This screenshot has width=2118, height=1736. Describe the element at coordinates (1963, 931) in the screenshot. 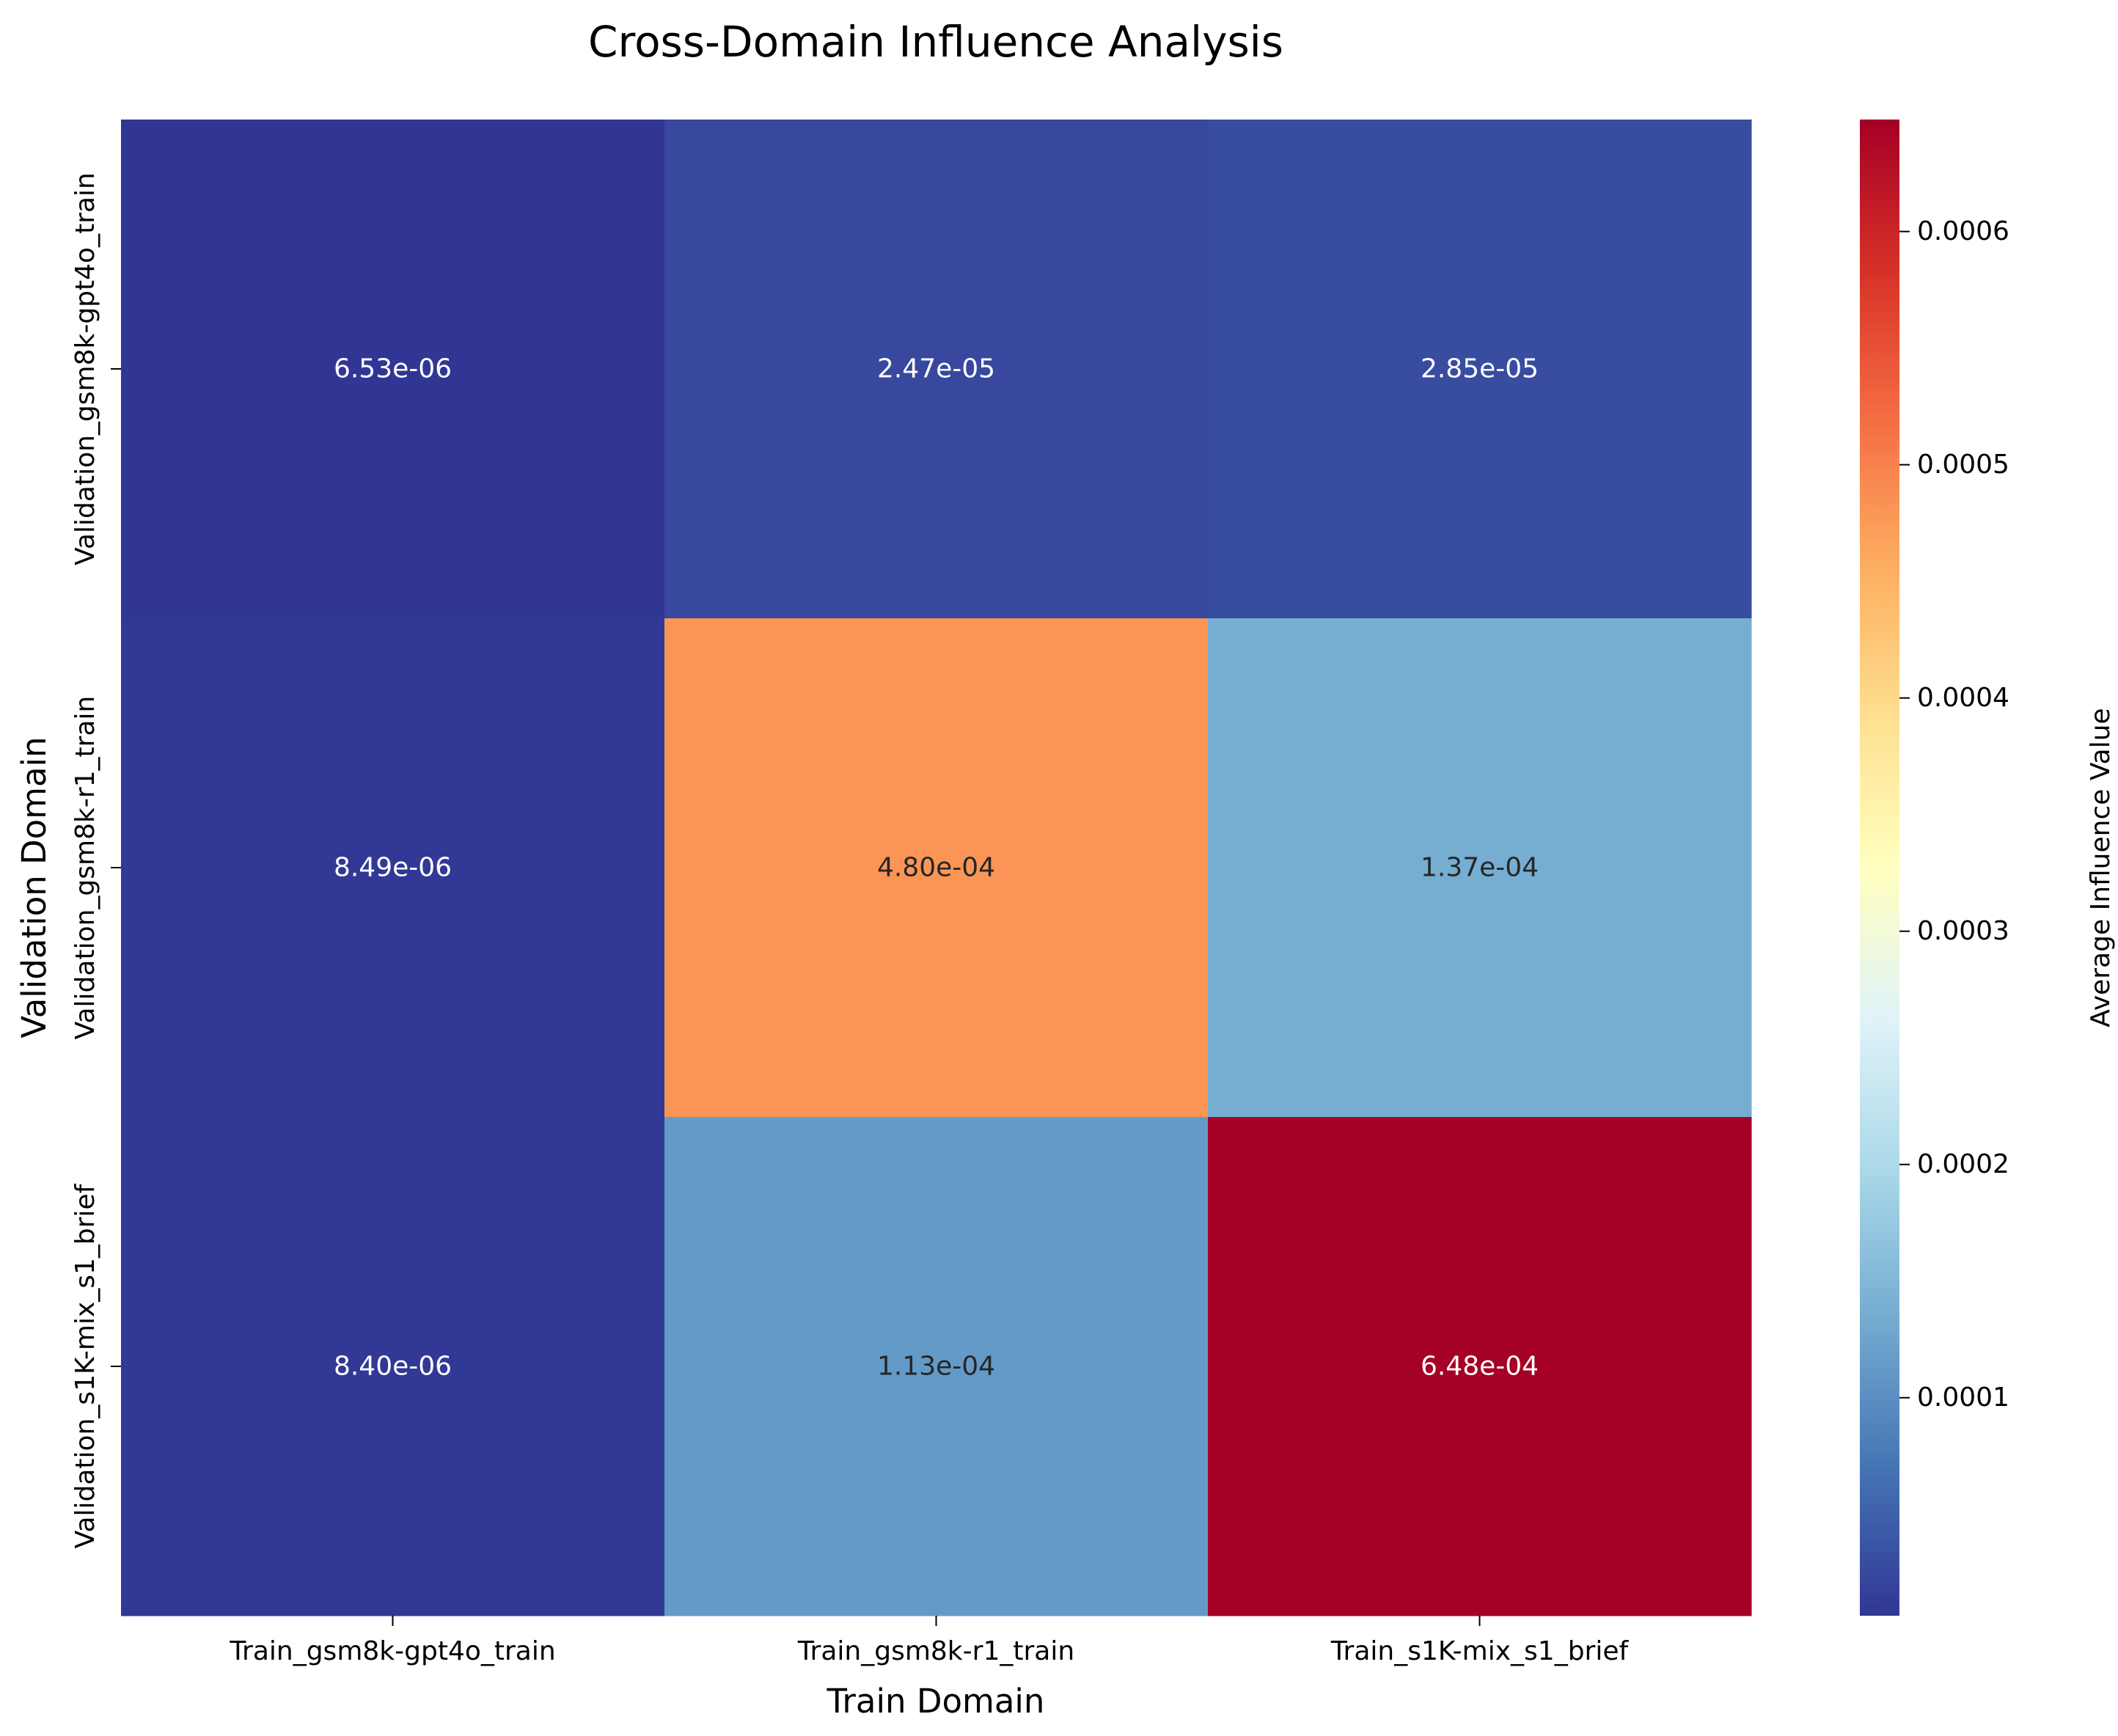

I see `colorbar-tick-label: 0.0003` at that location.